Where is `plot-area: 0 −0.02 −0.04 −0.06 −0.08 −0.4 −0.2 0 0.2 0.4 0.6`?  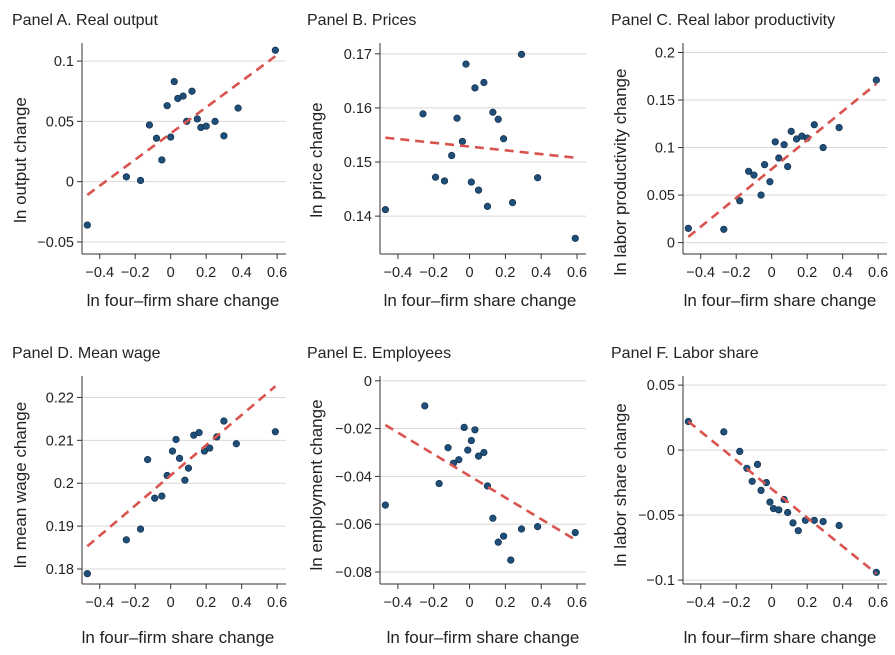 plot-area: 0 −0.02 −0.04 −0.06 −0.08 −0.4 −0.2 0 0.2 0.4 0.6 is located at coordinates (461, 492).